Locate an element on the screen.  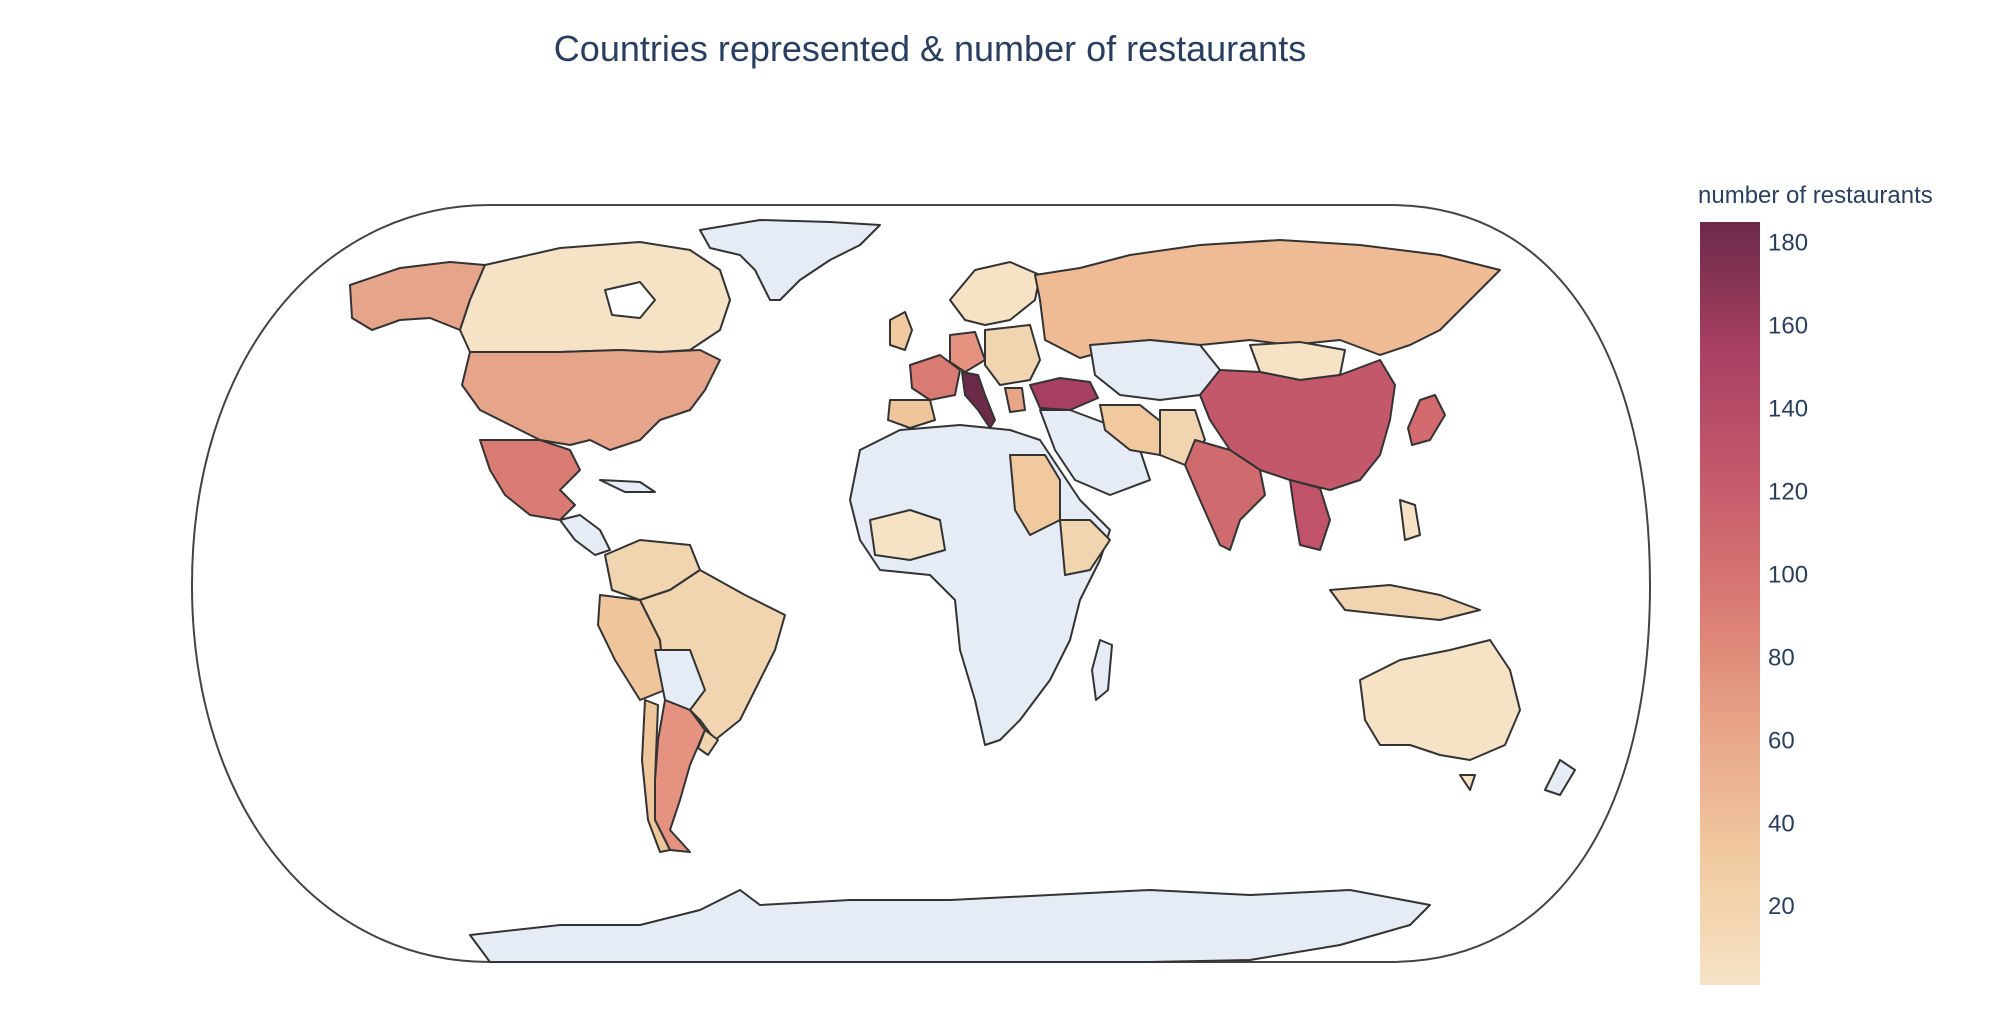
country-tasmania is located at coordinates (1467, 782).